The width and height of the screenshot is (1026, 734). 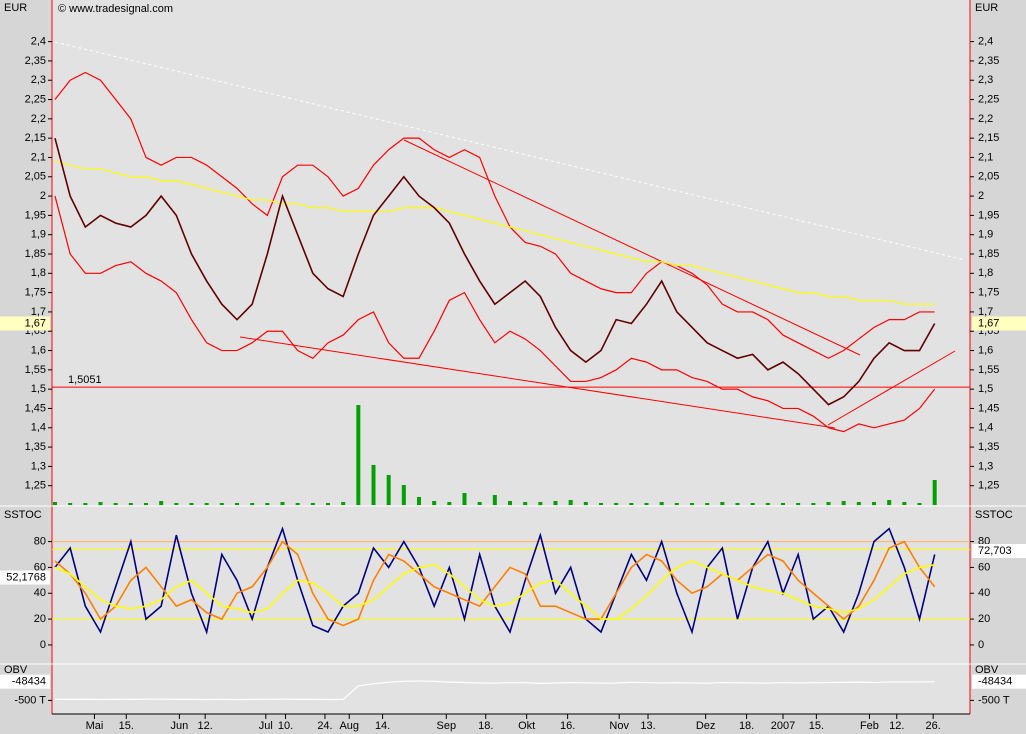 What do you see at coordinates (38, 466) in the screenshot?
I see `y-tick-label: 1,3` at bounding box center [38, 466].